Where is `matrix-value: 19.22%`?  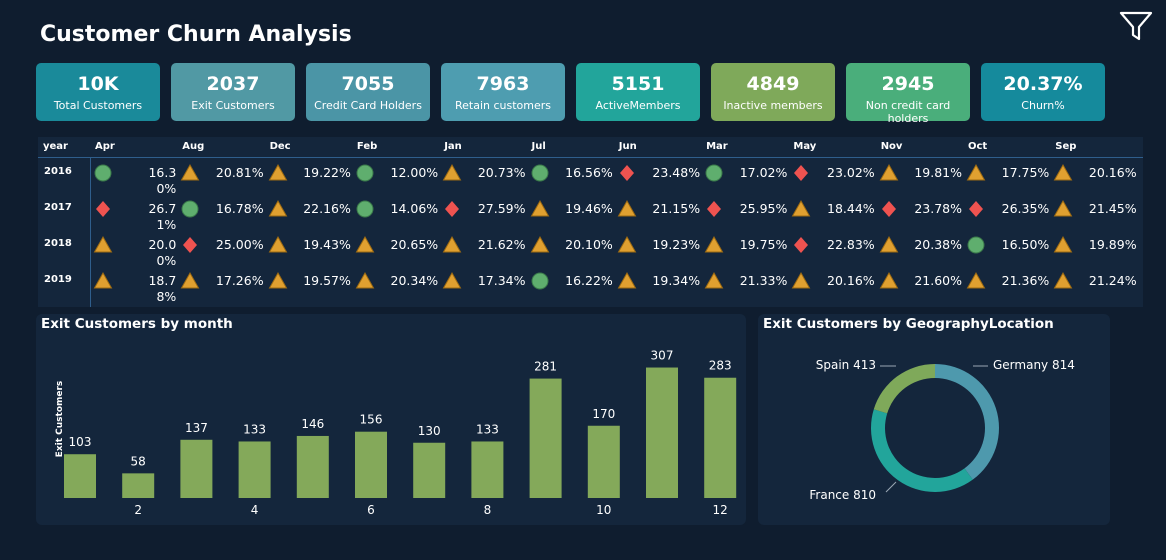
matrix-value: 19.22% is located at coordinates (327, 172).